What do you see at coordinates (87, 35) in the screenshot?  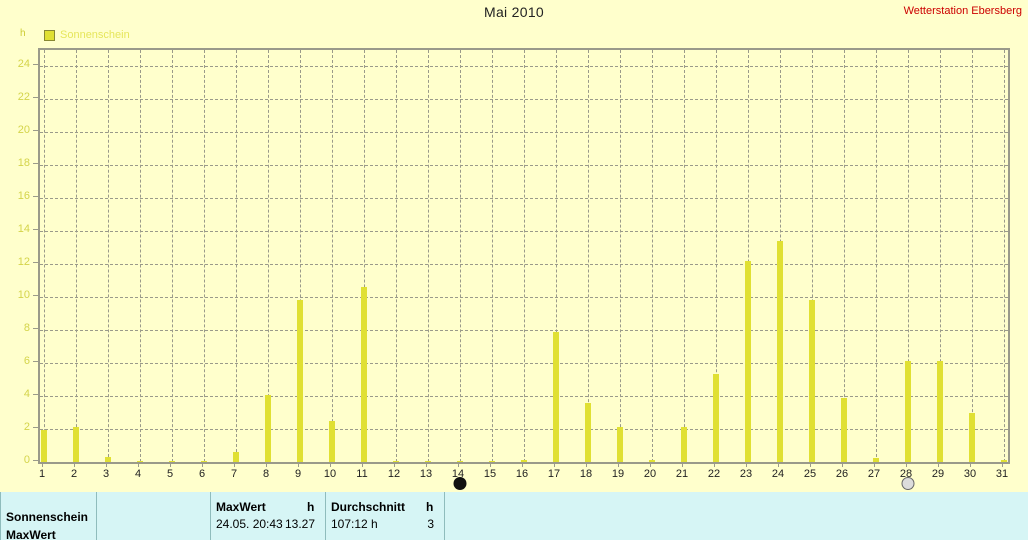 I see `chart-legend: Sonnenschein` at bounding box center [87, 35].